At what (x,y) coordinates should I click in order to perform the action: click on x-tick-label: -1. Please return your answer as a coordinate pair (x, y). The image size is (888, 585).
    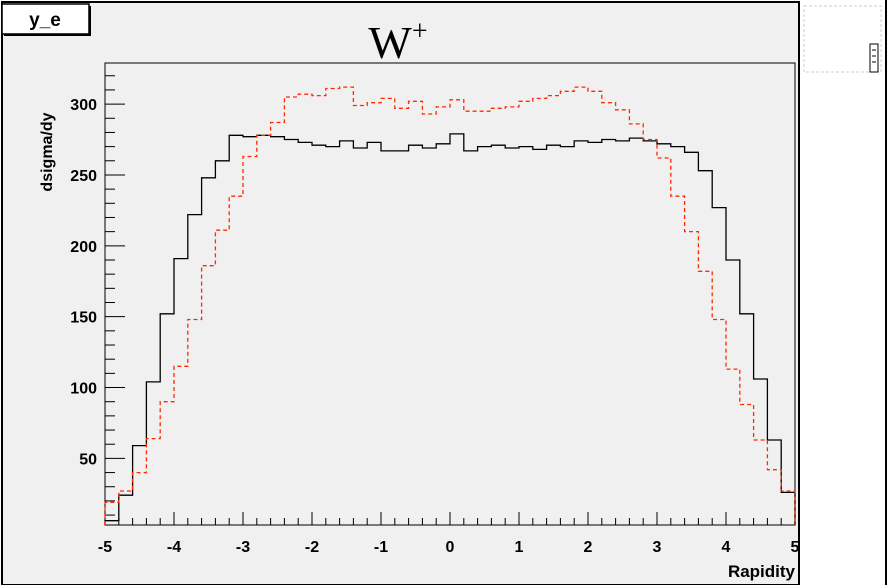
    Looking at the image, I should click on (381, 547).